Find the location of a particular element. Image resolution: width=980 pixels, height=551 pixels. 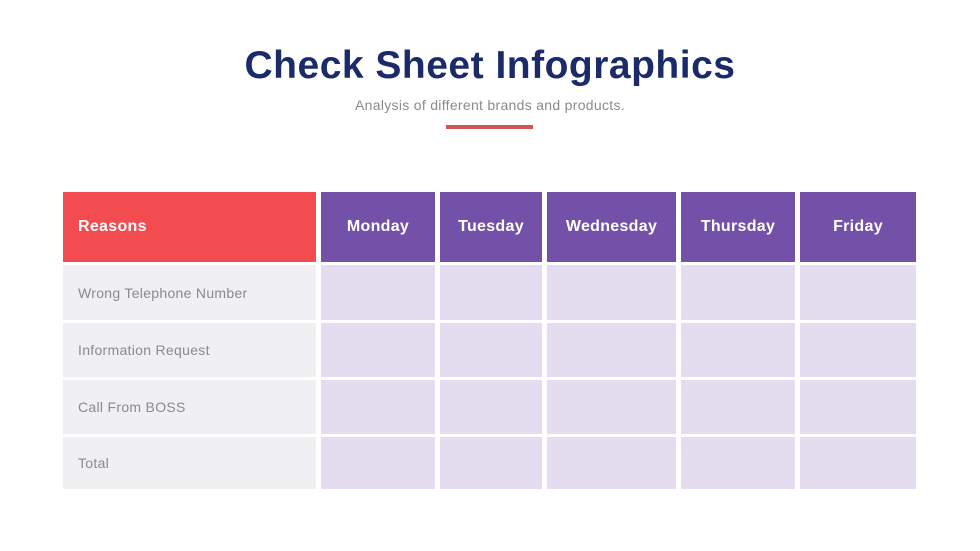

column-header-friday: Friday is located at coordinates (858, 227).